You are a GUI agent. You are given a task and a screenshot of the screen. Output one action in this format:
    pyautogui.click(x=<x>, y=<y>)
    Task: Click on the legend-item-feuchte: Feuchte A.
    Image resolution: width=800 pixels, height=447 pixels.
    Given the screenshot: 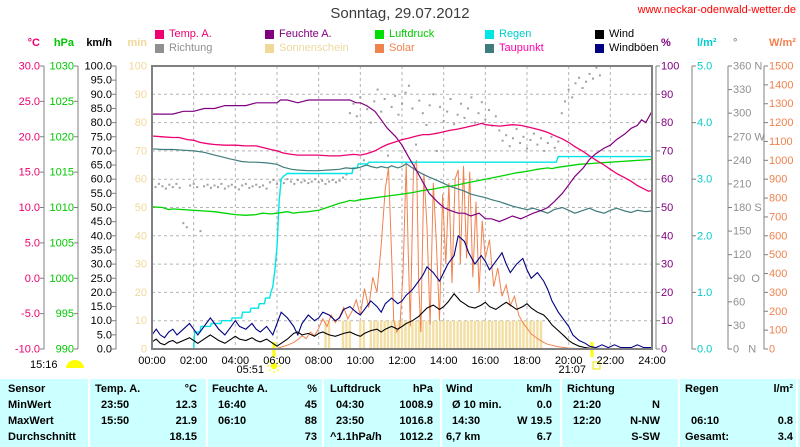 What is the action you would take?
    pyautogui.click(x=298, y=34)
    